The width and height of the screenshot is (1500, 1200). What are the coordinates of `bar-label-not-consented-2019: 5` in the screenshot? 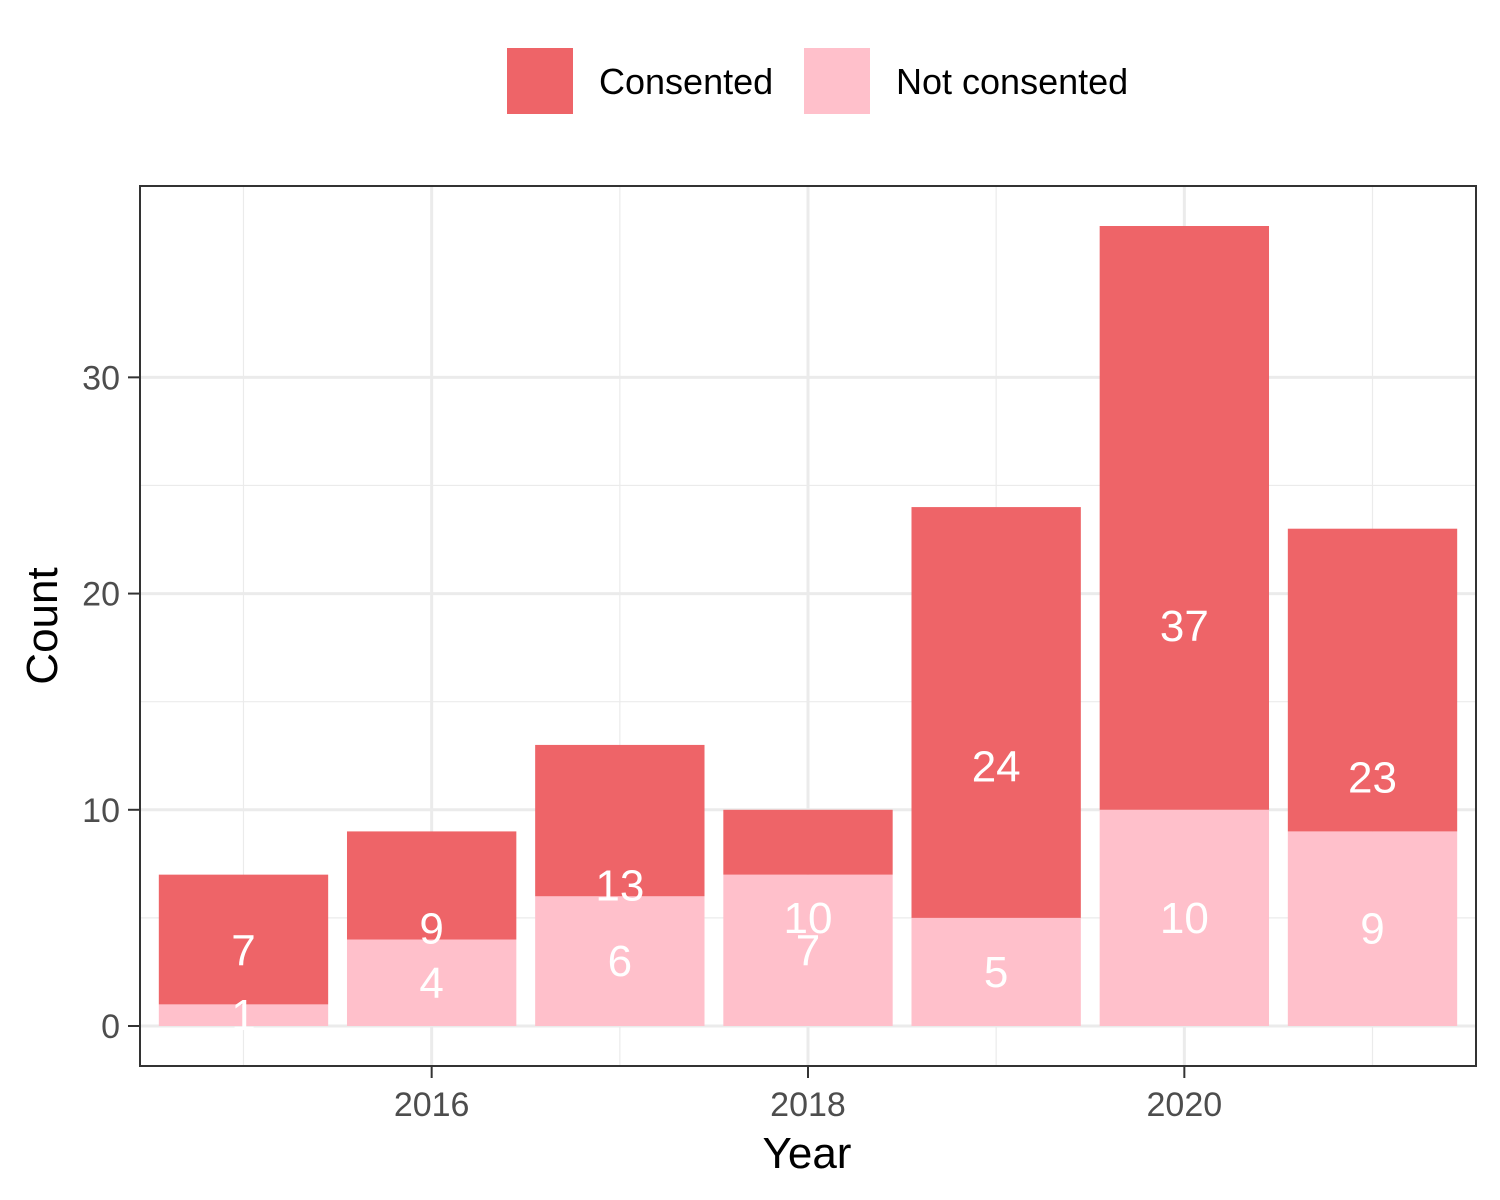 It's located at (996, 972).